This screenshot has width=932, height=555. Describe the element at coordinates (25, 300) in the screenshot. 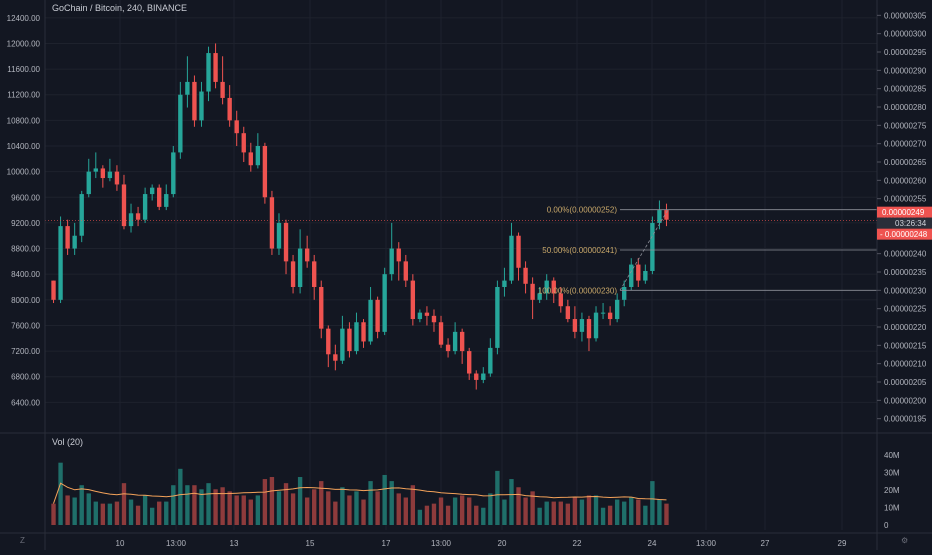

I see `left-axis-tick: 8000.00` at that location.